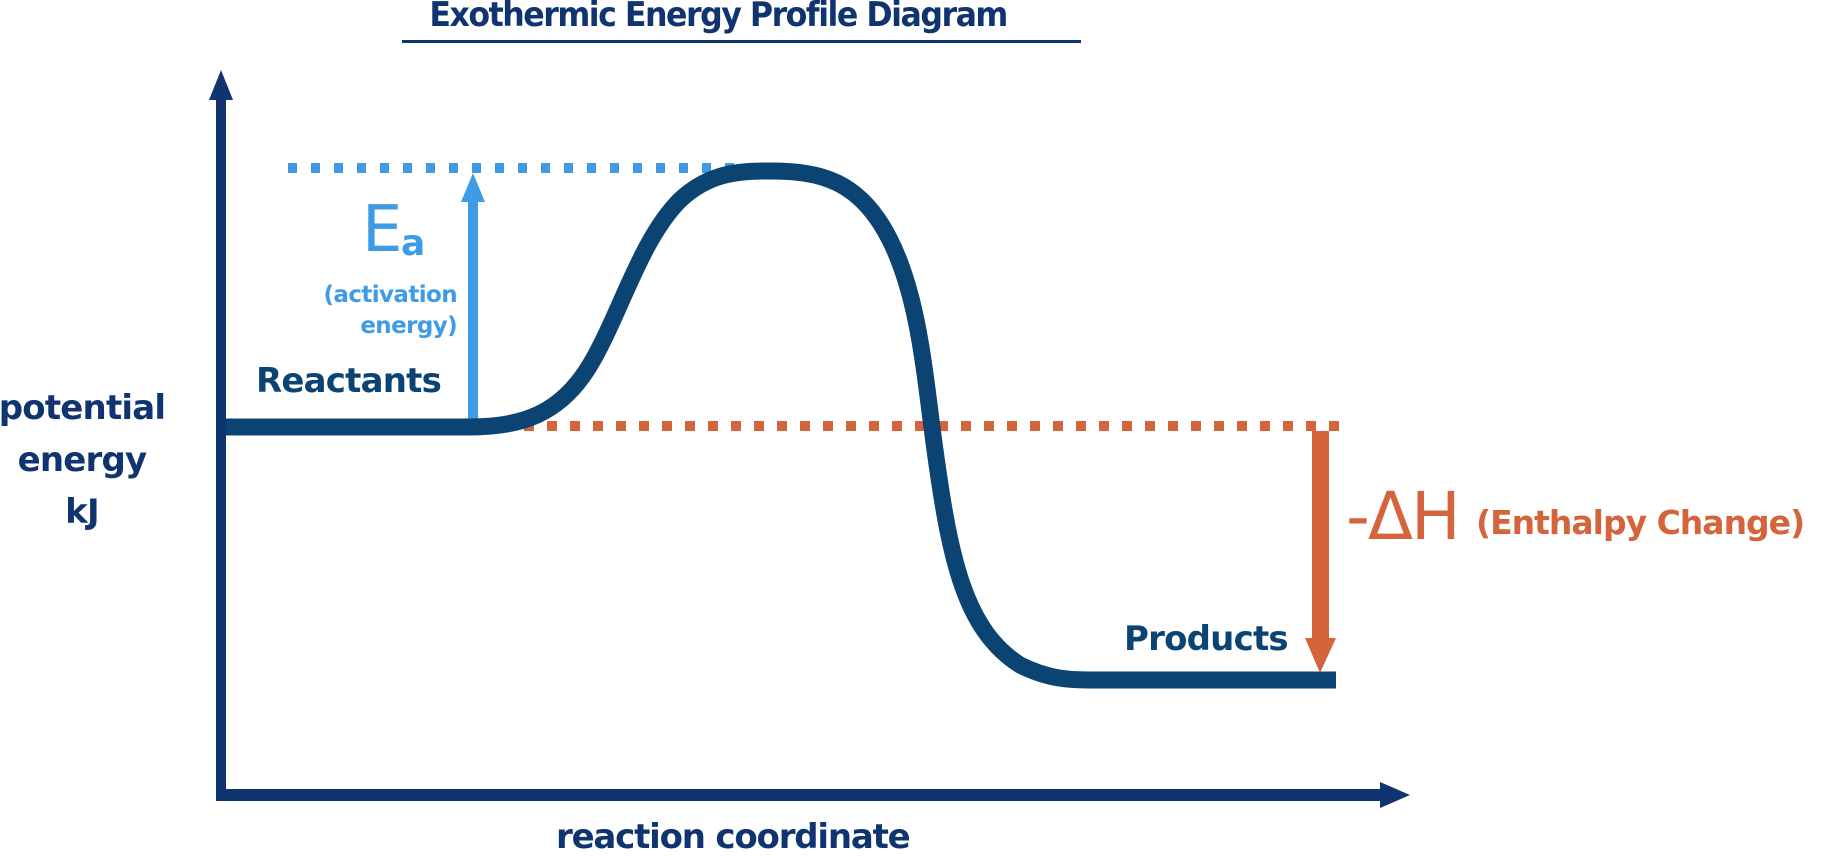 This screenshot has height=857, width=1823. I want to click on enthalpy-change-description: (Enthalpy Change), so click(1640, 522).